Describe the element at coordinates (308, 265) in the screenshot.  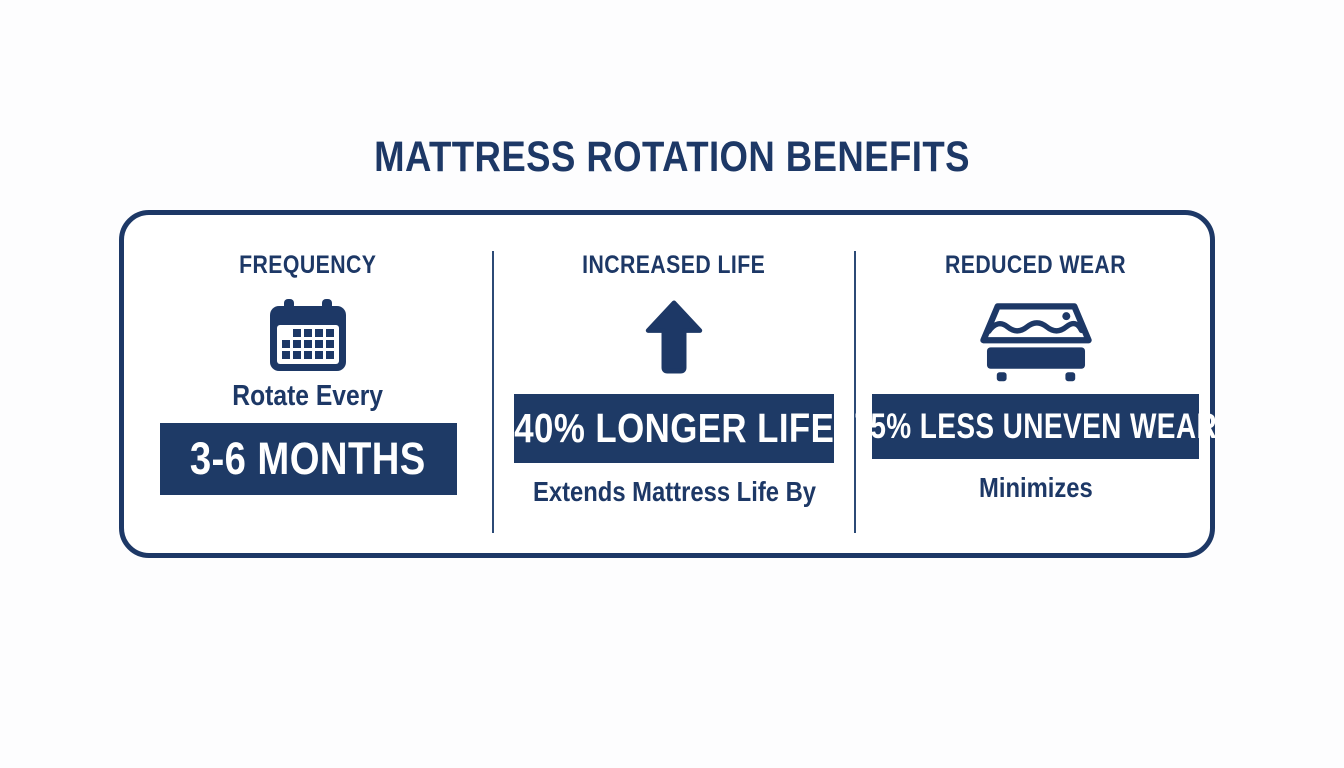
I see `frequency-heading: FREQUENCY` at that location.